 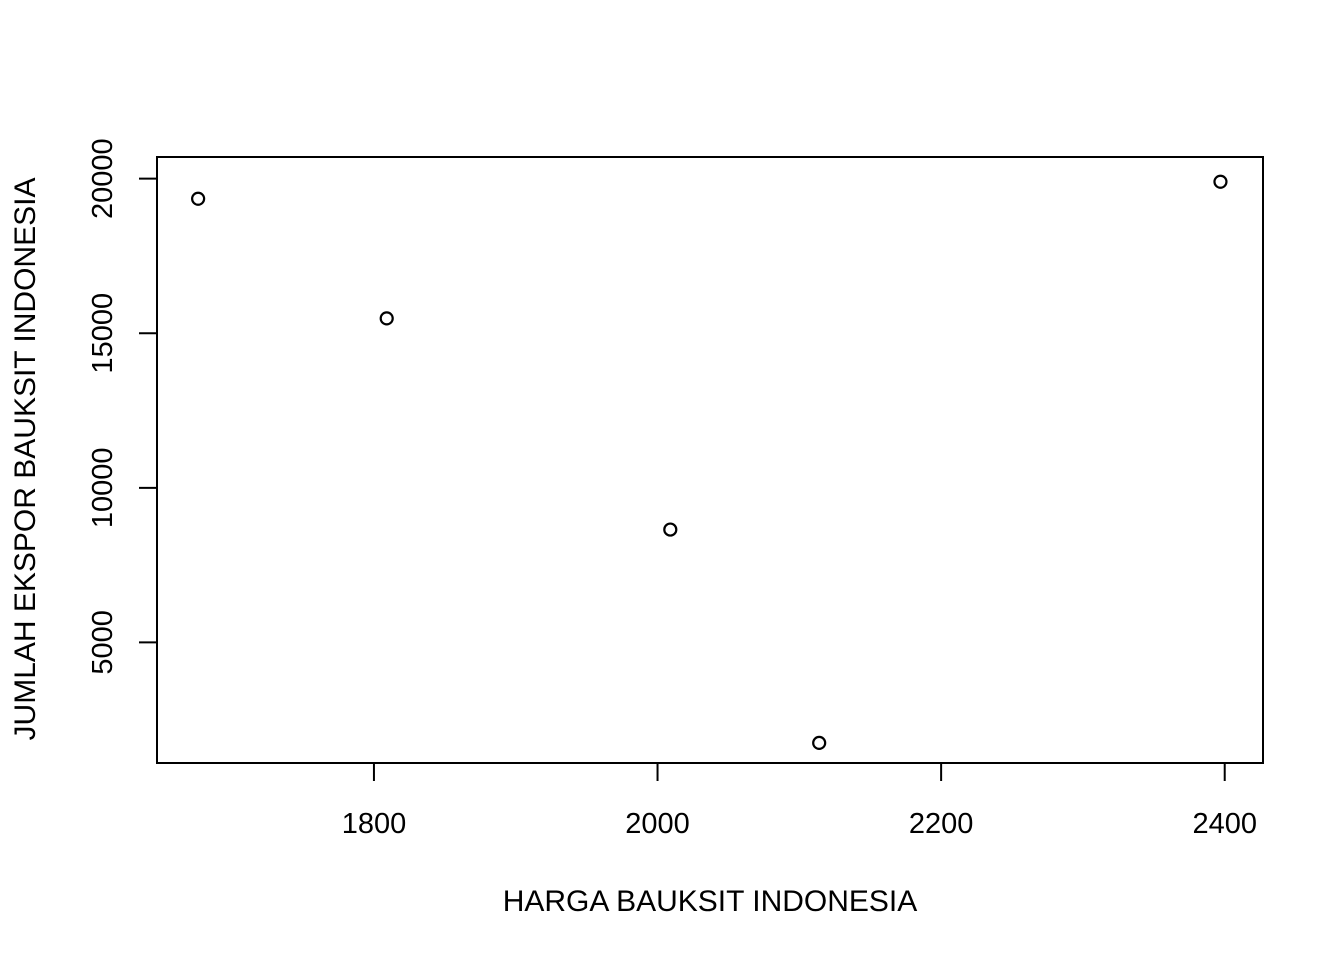 What do you see at coordinates (103, 487) in the screenshot?
I see `y-tick-label: 10000` at bounding box center [103, 487].